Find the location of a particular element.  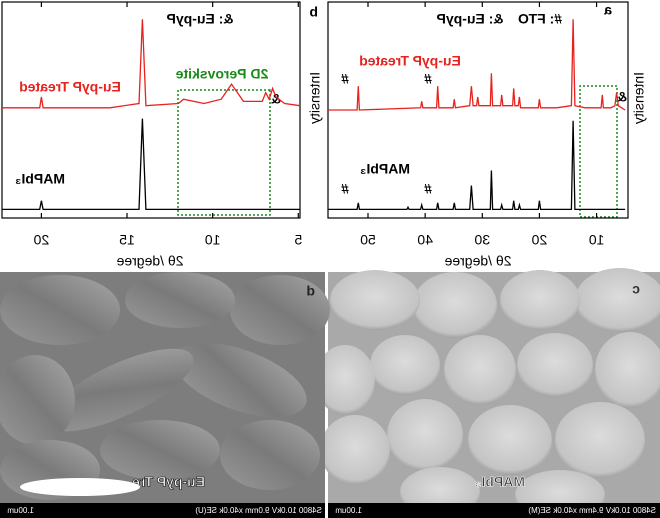

image-info: S4800 10.0kV 9.0mm x40.0k SE(U) is located at coordinates (258, 510).